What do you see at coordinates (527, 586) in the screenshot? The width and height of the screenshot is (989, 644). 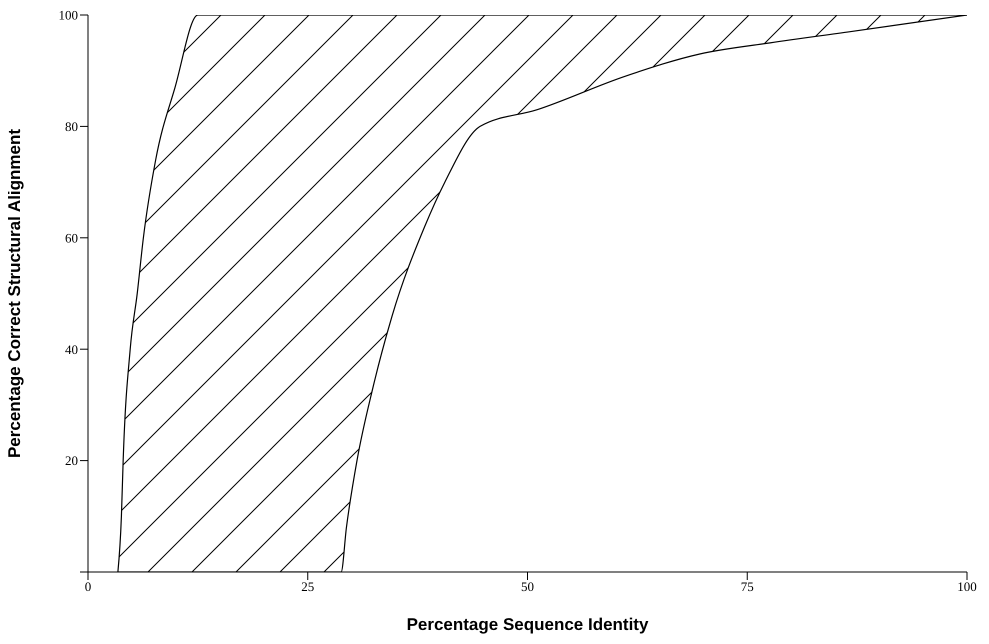 I see `x-tick-label: 50` at bounding box center [527, 586].